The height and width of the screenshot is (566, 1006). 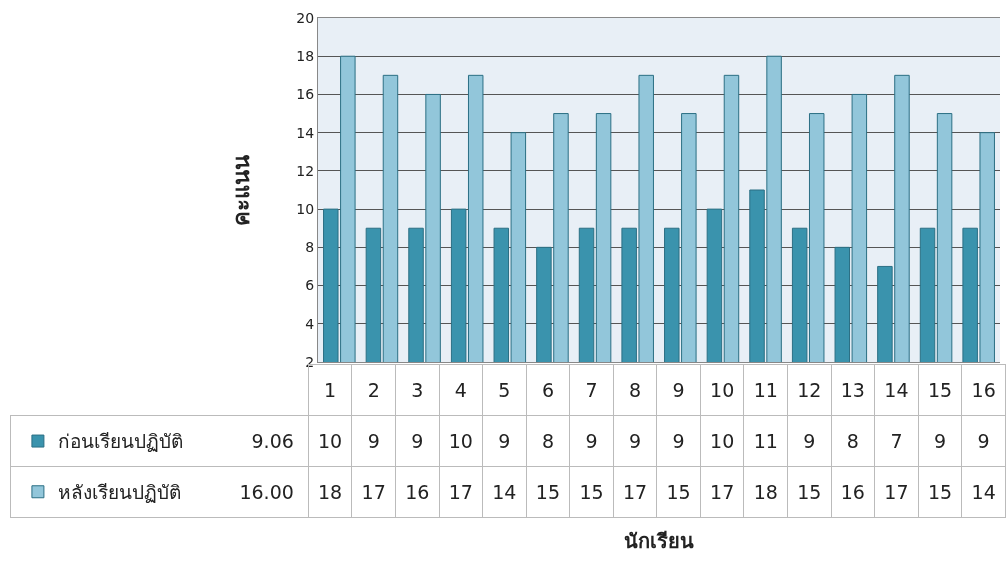 I want to click on x-tick-label: 1, so click(x=330, y=390).